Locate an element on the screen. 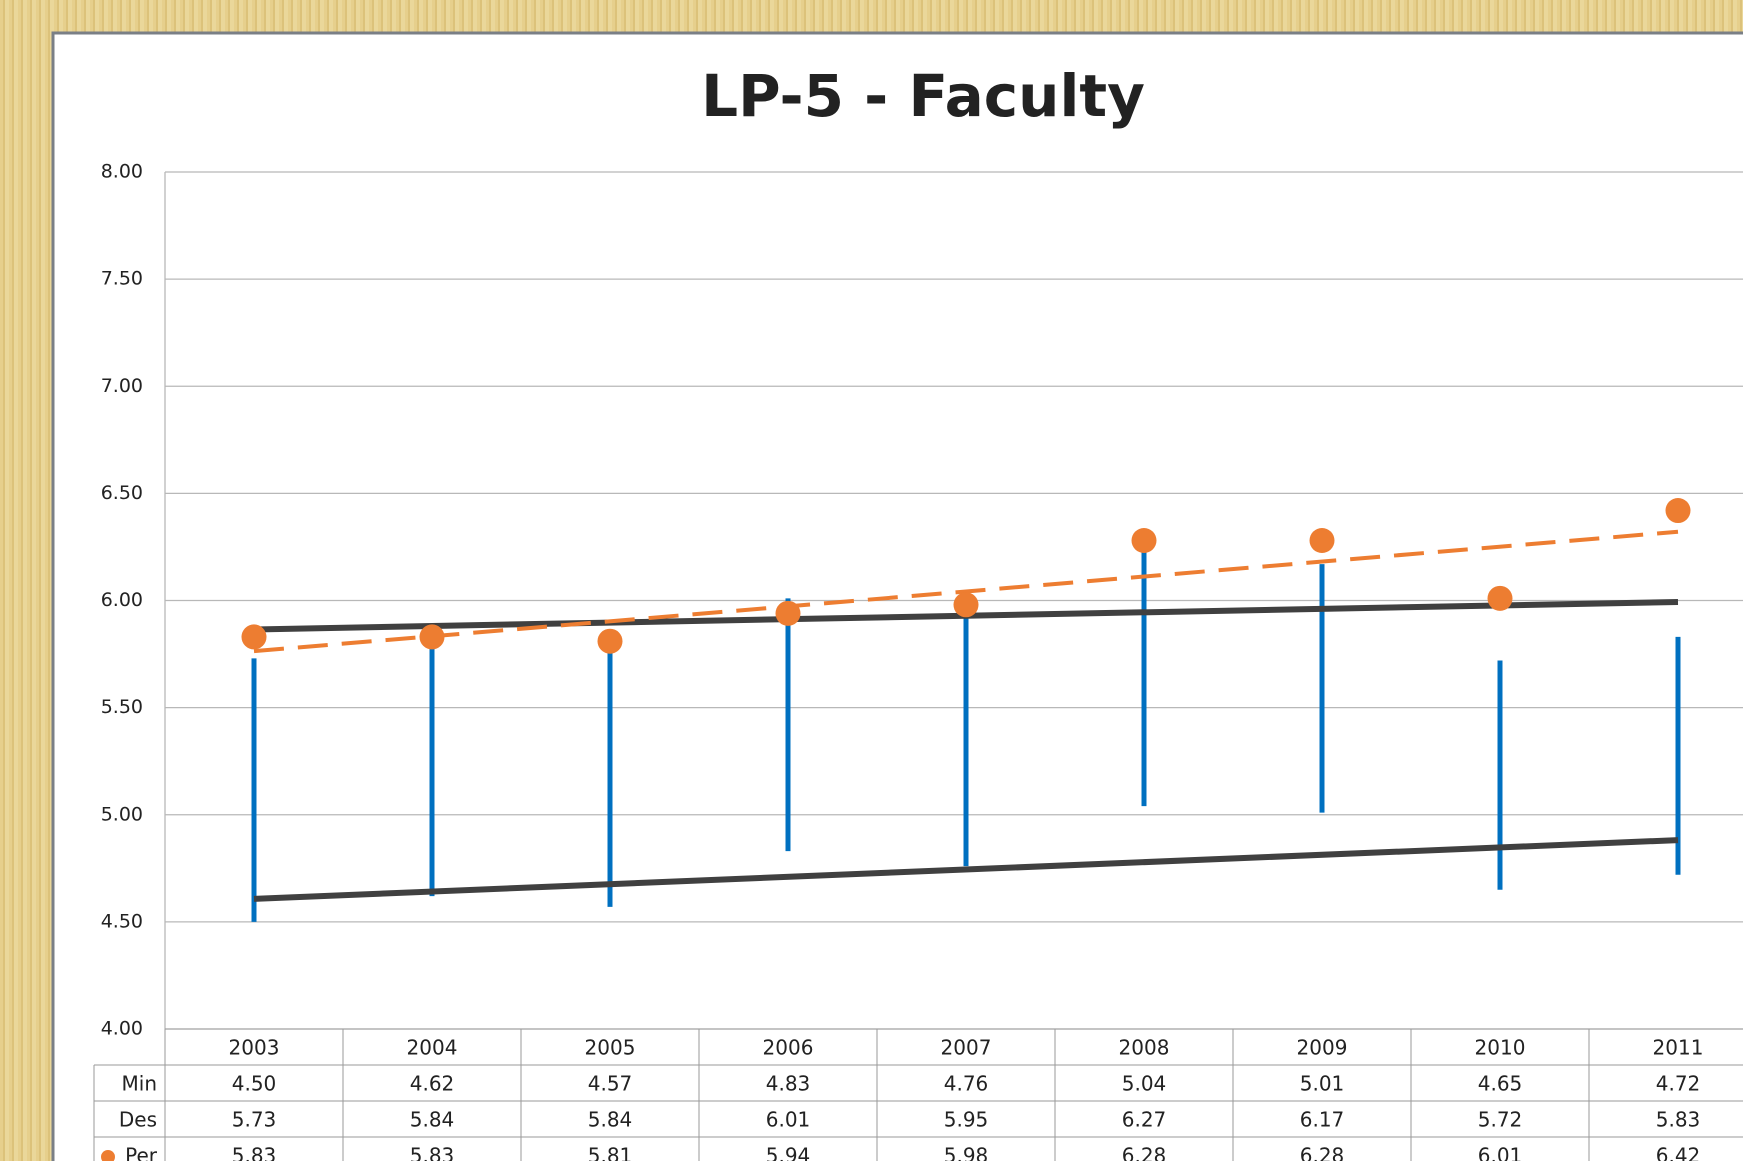 This screenshot has height=1161, width=1743. x-tick-label: 2009 is located at coordinates (1322, 1048).